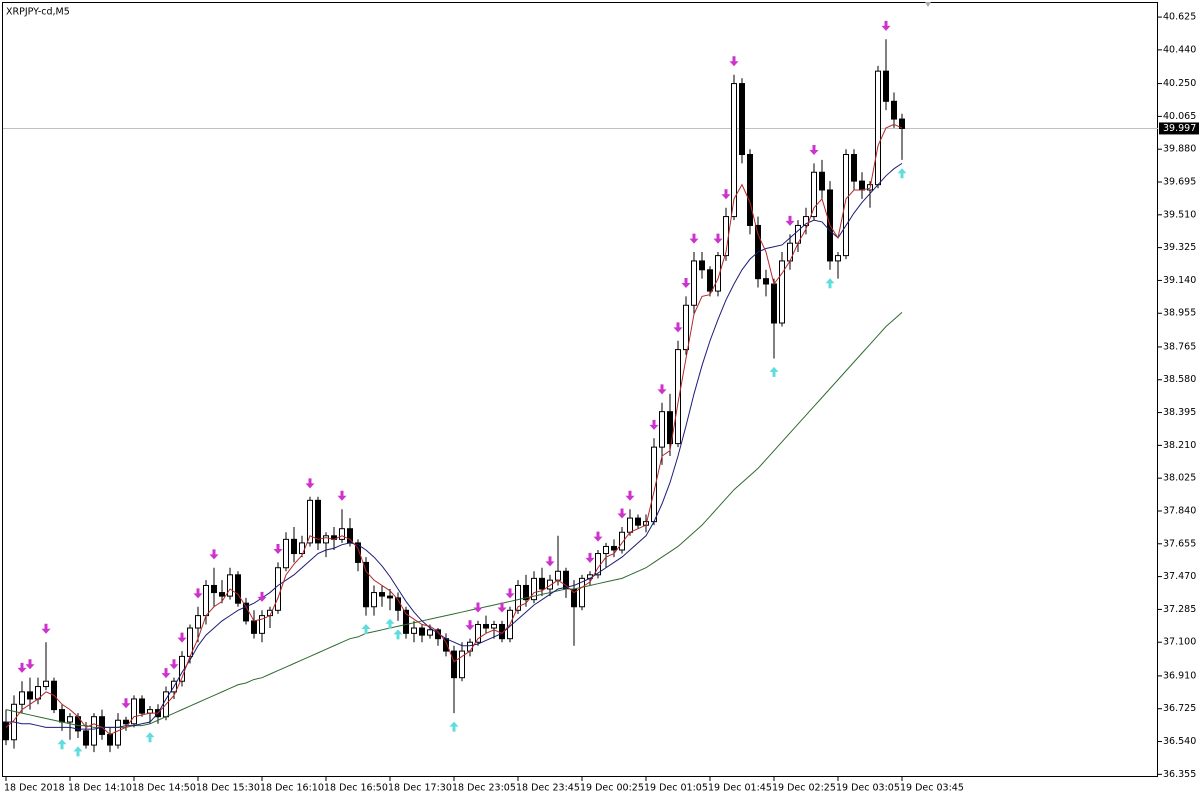 This screenshot has height=798, width=1200. What do you see at coordinates (1179, 346) in the screenshot?
I see `y-tick-label: 38.765` at bounding box center [1179, 346].